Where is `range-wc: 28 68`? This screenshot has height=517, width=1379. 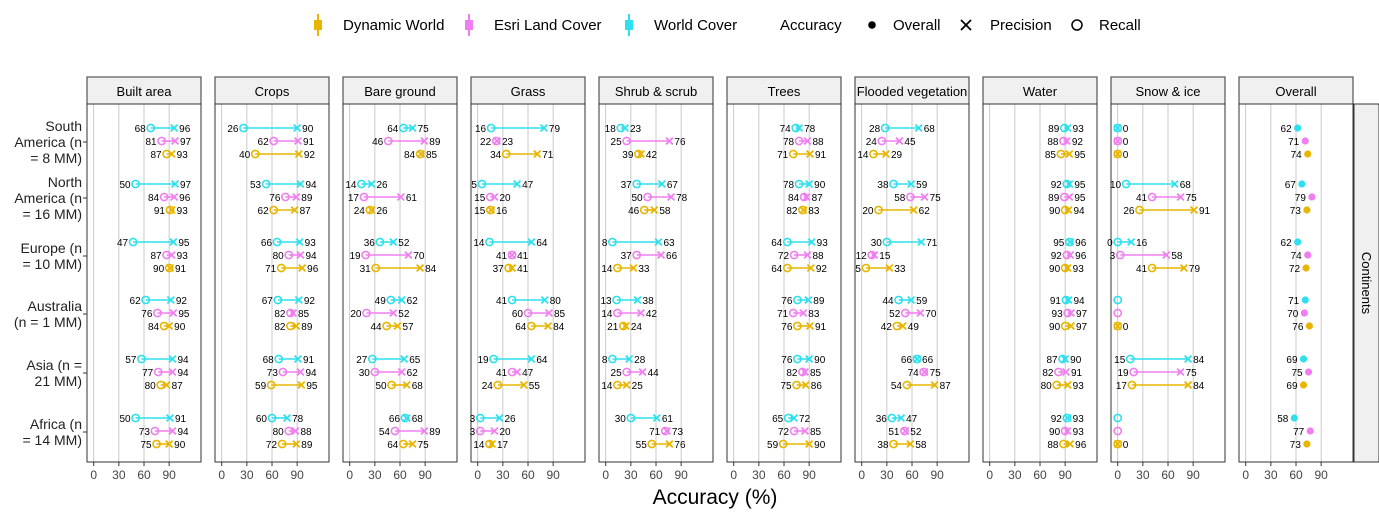
range-wc: 28 68 is located at coordinates (902, 129).